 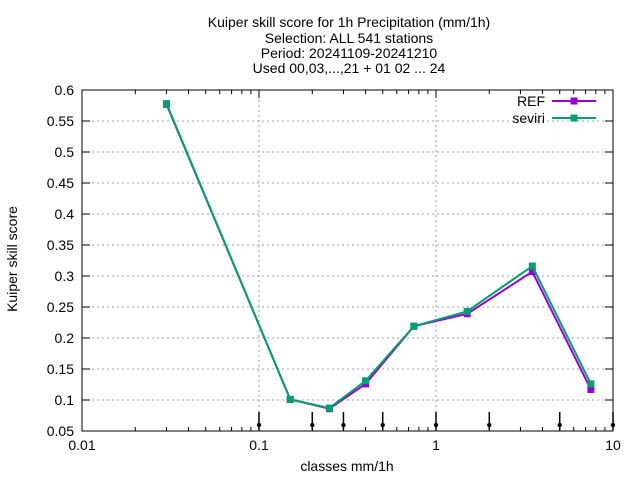 What do you see at coordinates (81, 445) in the screenshot?
I see `x-tick-label: 0.01` at bounding box center [81, 445].